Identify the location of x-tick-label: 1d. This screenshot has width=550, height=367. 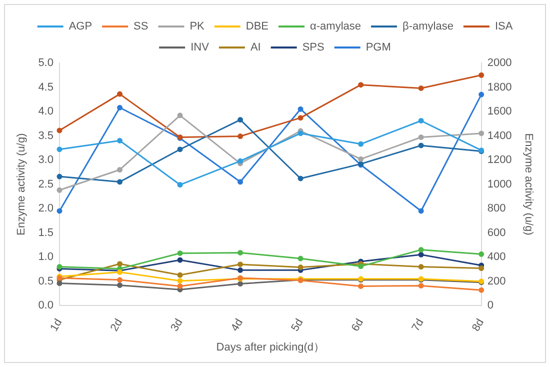
(56, 325).